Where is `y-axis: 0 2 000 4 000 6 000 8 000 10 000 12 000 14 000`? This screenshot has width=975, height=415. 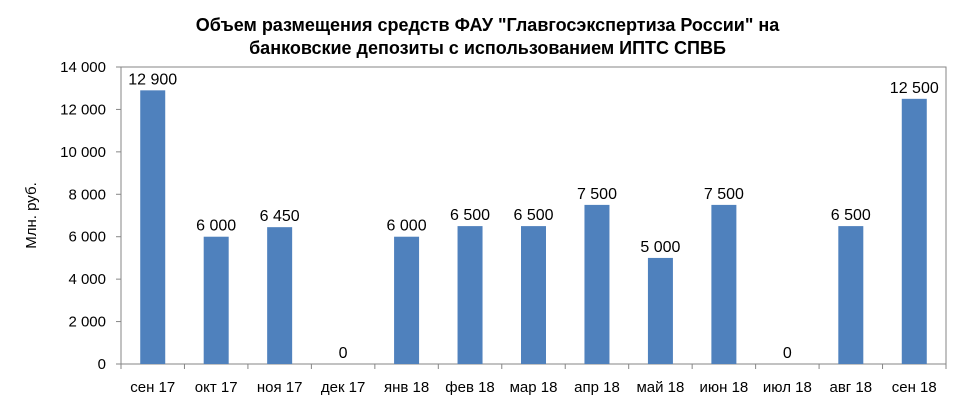 y-axis: 0 2 000 4 000 6 000 8 000 10 000 12 000 14 000 is located at coordinates (90, 216).